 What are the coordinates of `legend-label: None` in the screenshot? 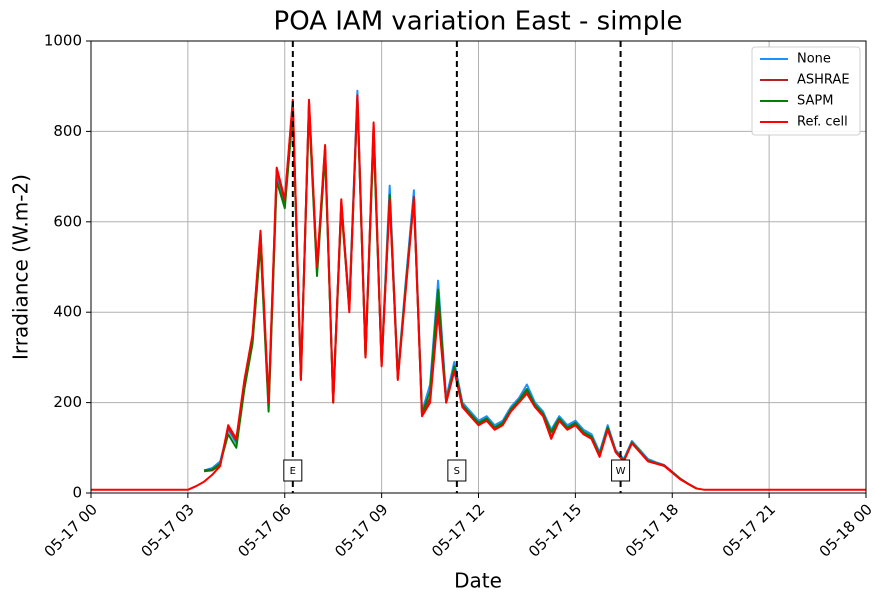 It's located at (814, 59).